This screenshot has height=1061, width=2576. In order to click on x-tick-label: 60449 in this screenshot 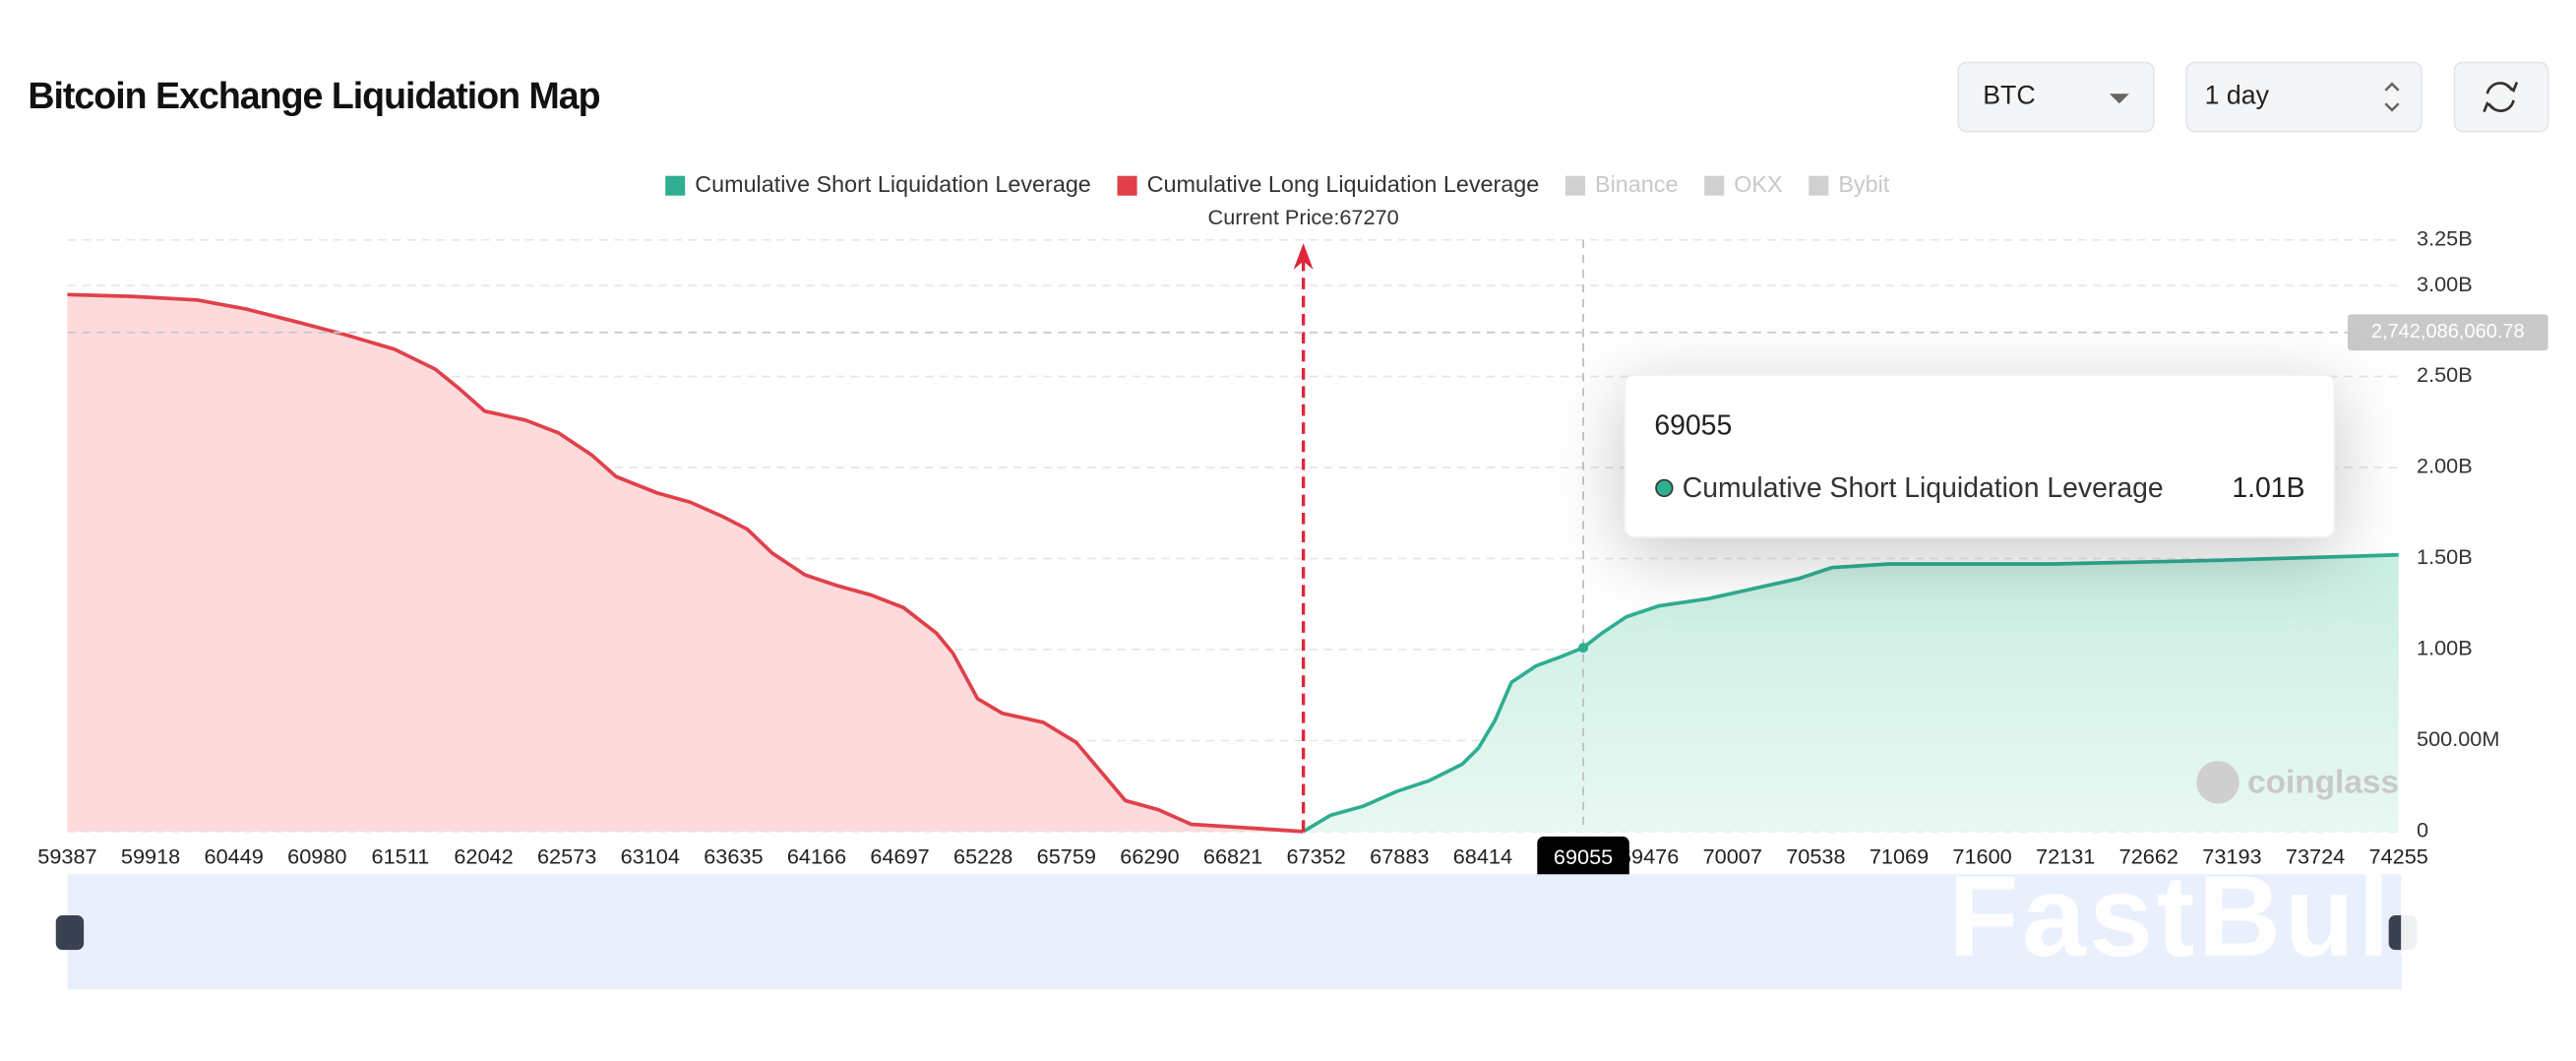, I will do `click(234, 855)`.